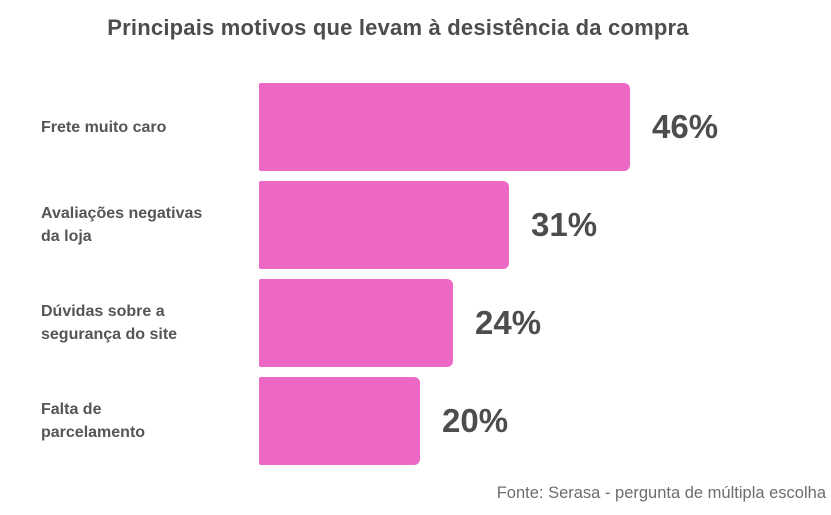 The height and width of the screenshot is (515, 831). I want to click on bar-track: 20%, so click(545, 421).